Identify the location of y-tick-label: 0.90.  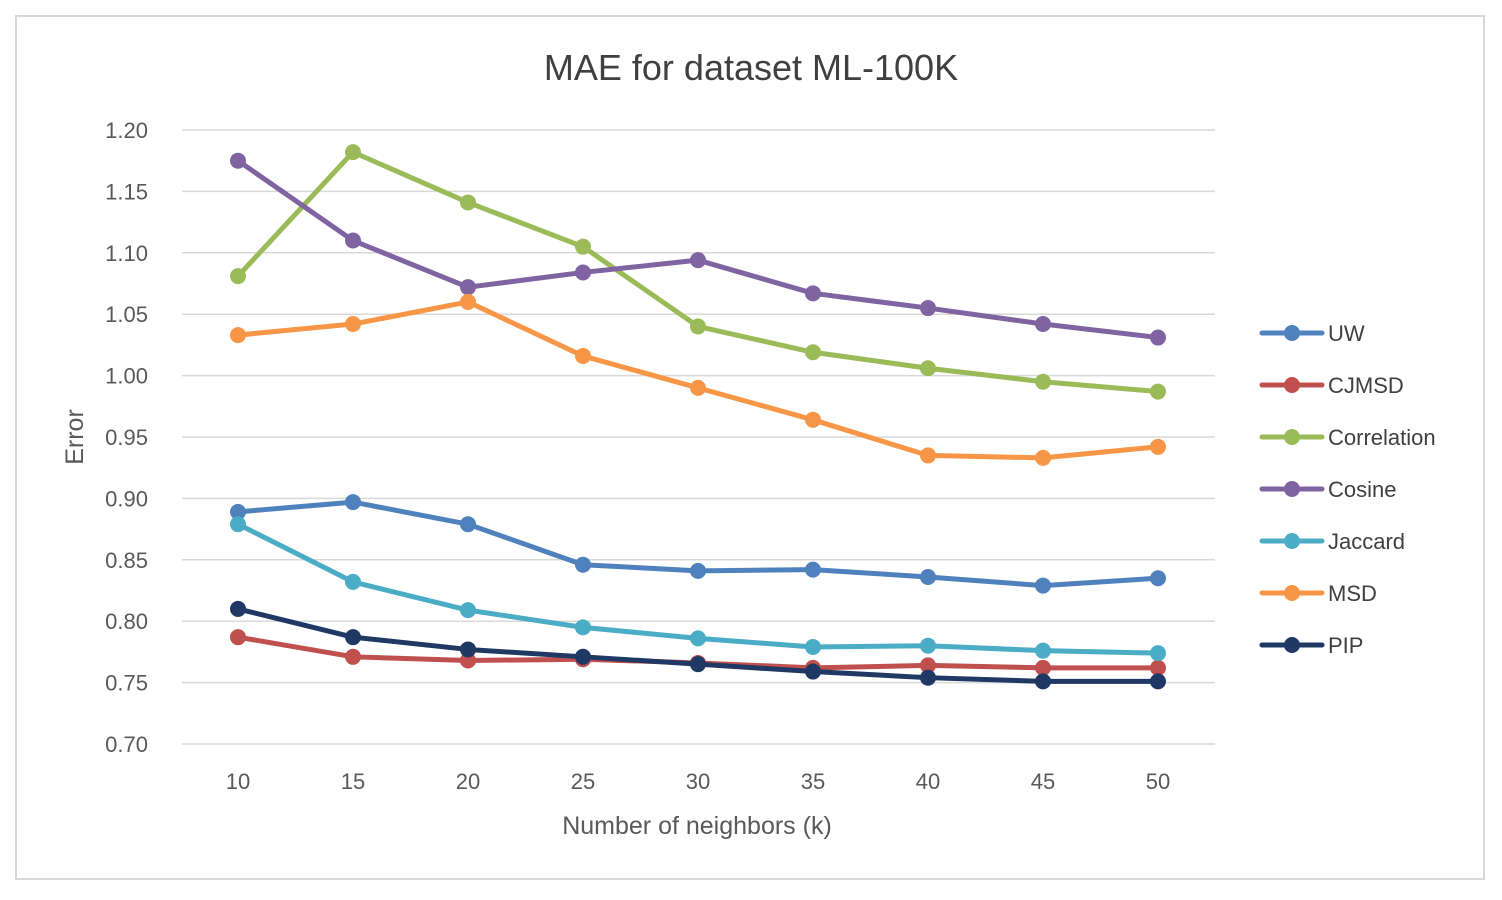
(126, 498).